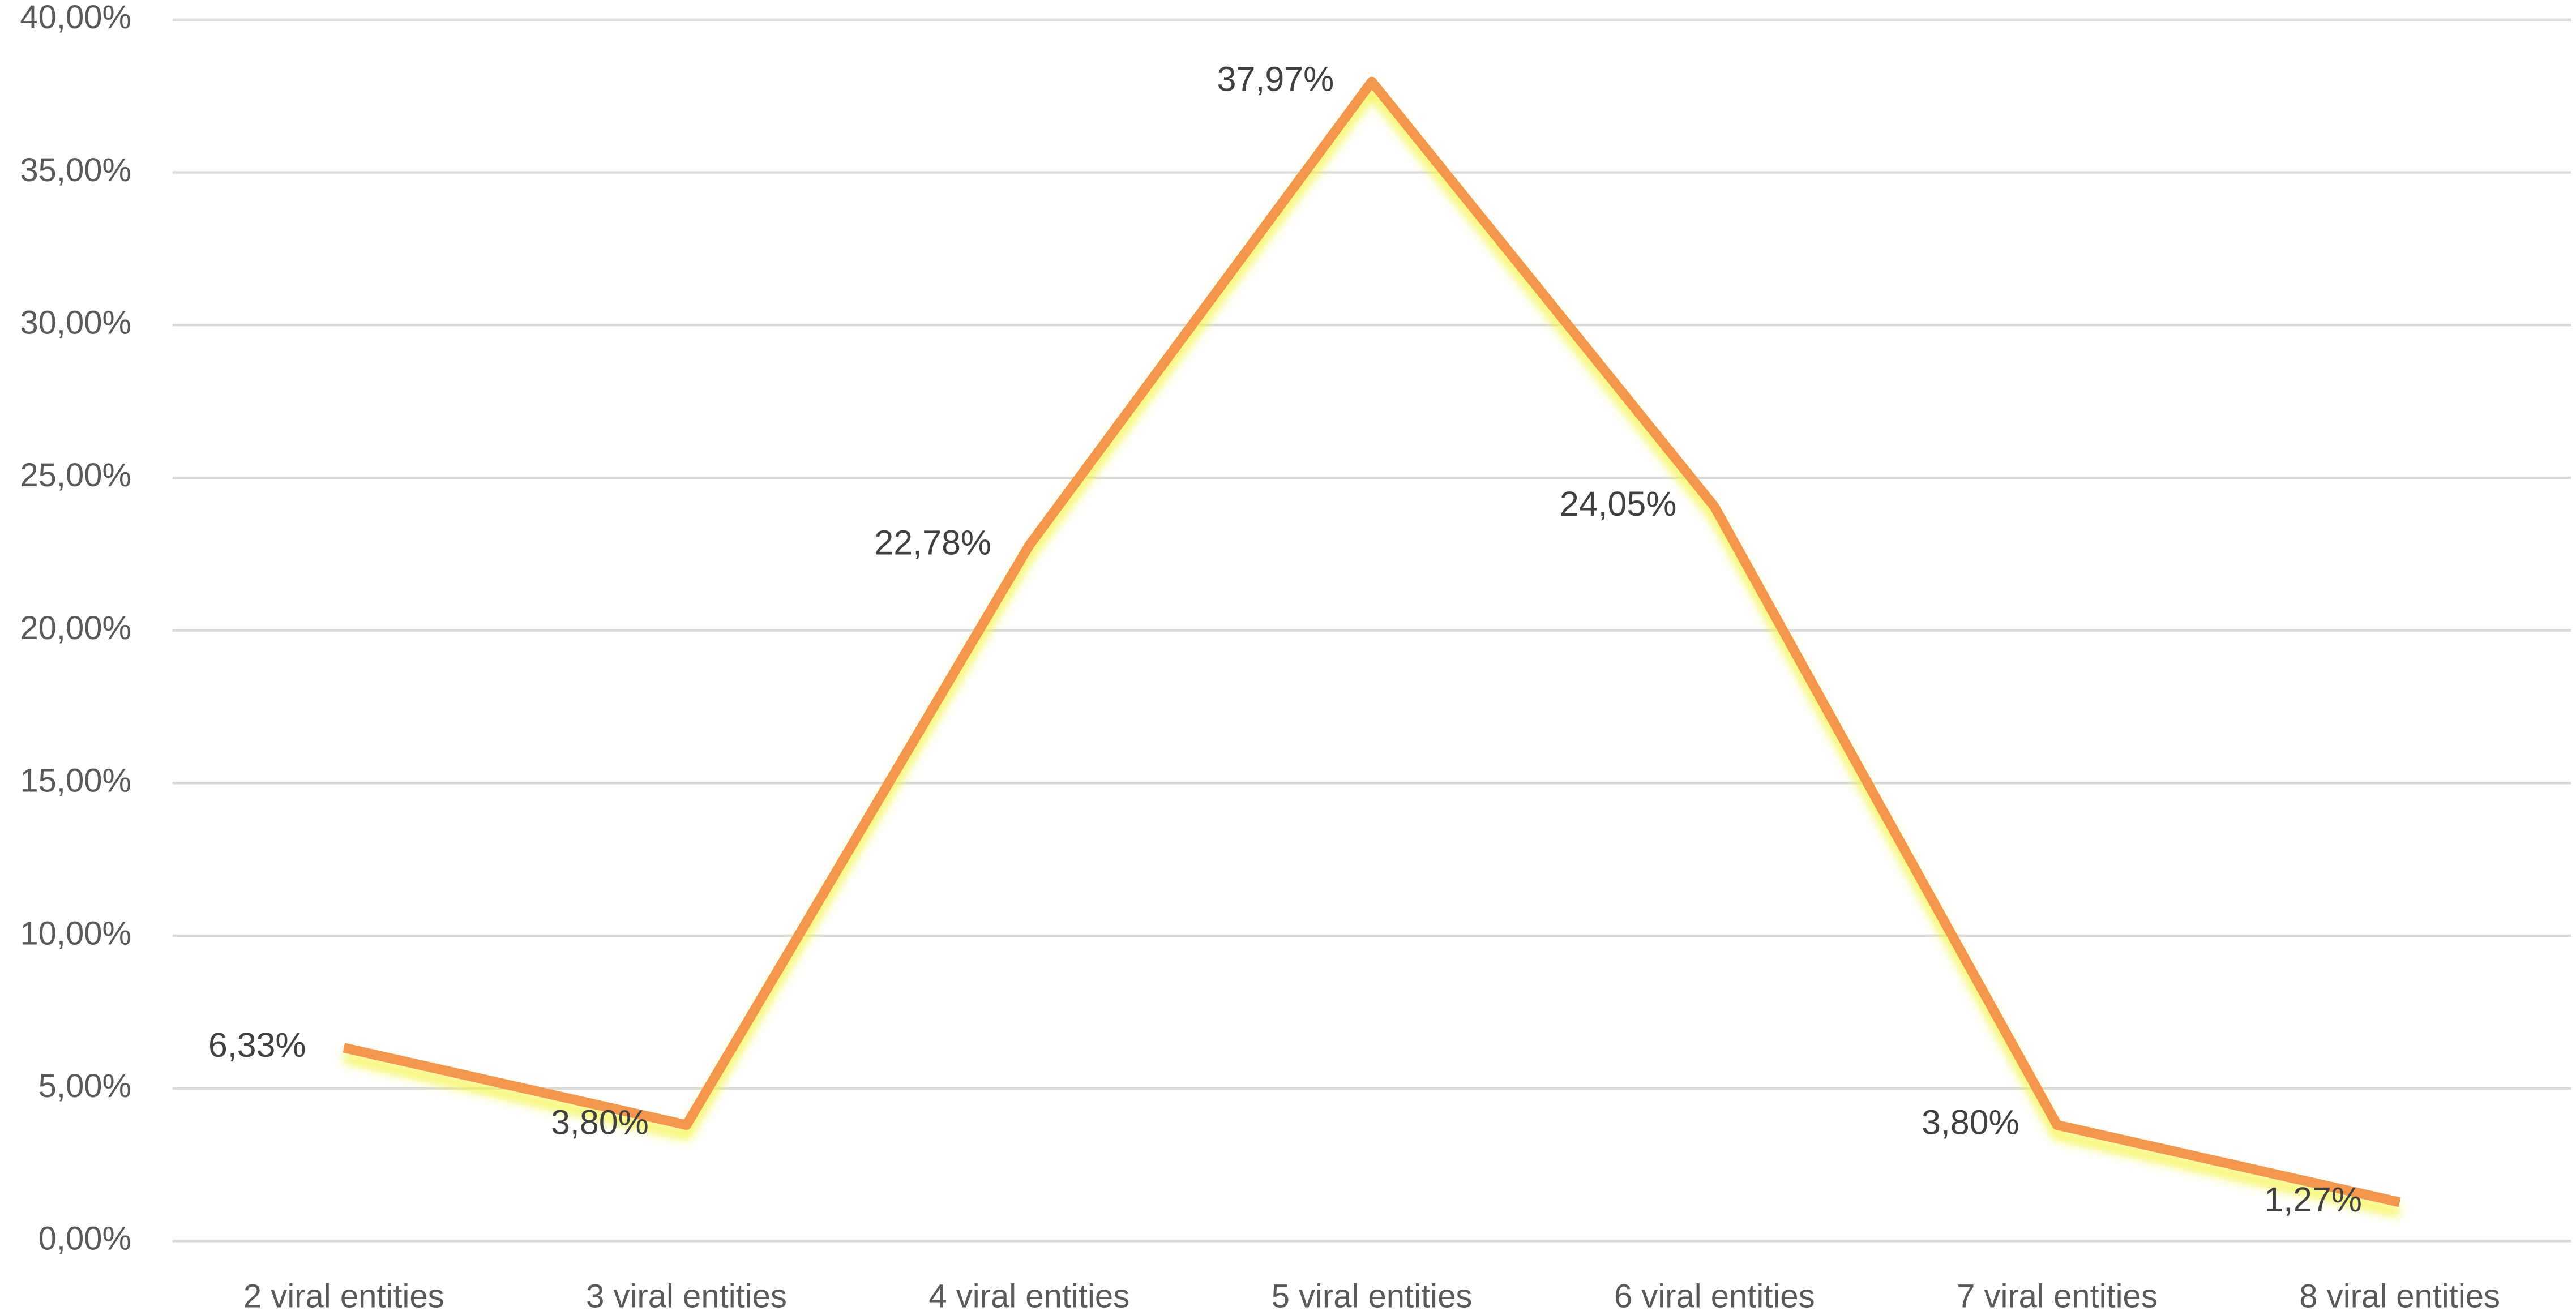  I want to click on data-label: 1,27%, so click(2313, 1199).